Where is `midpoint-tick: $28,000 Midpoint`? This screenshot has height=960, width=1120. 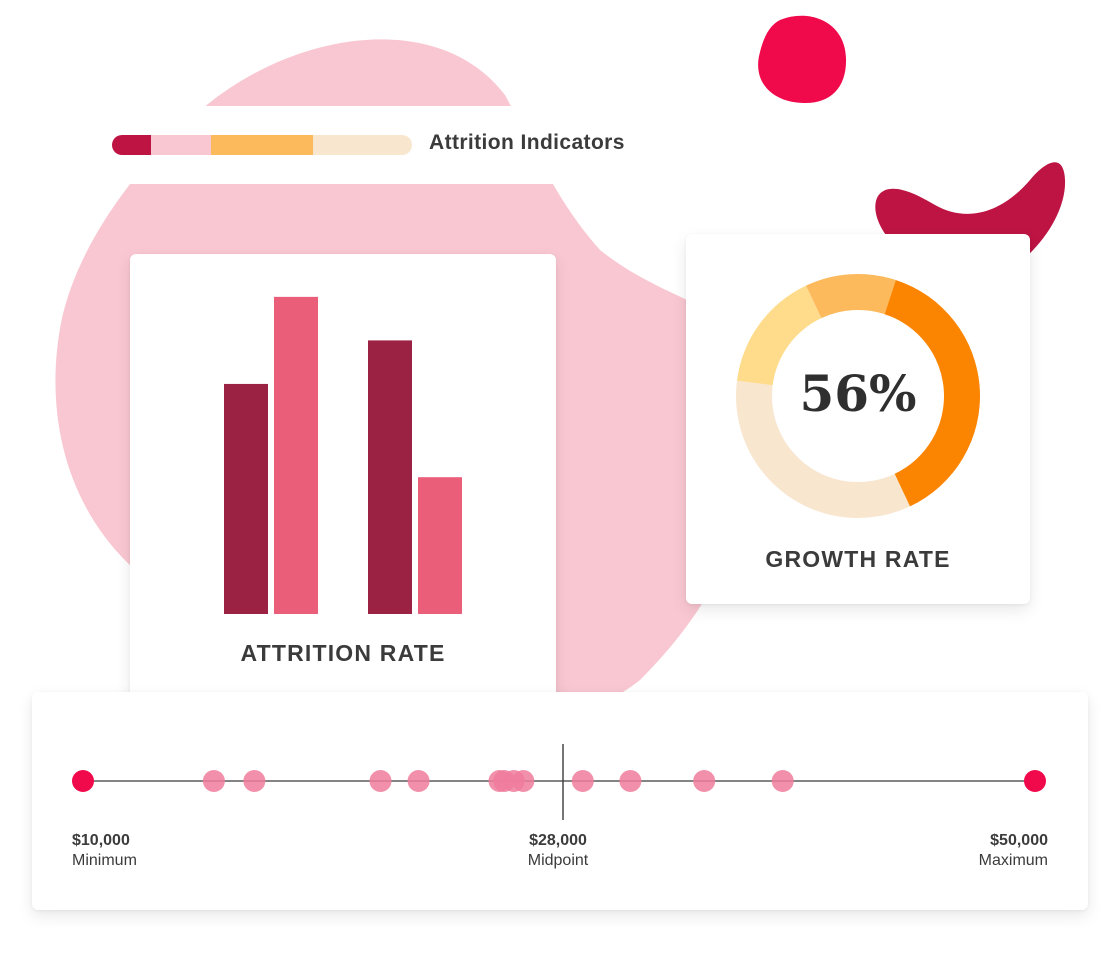 midpoint-tick: $28,000 Midpoint is located at coordinates (558, 851).